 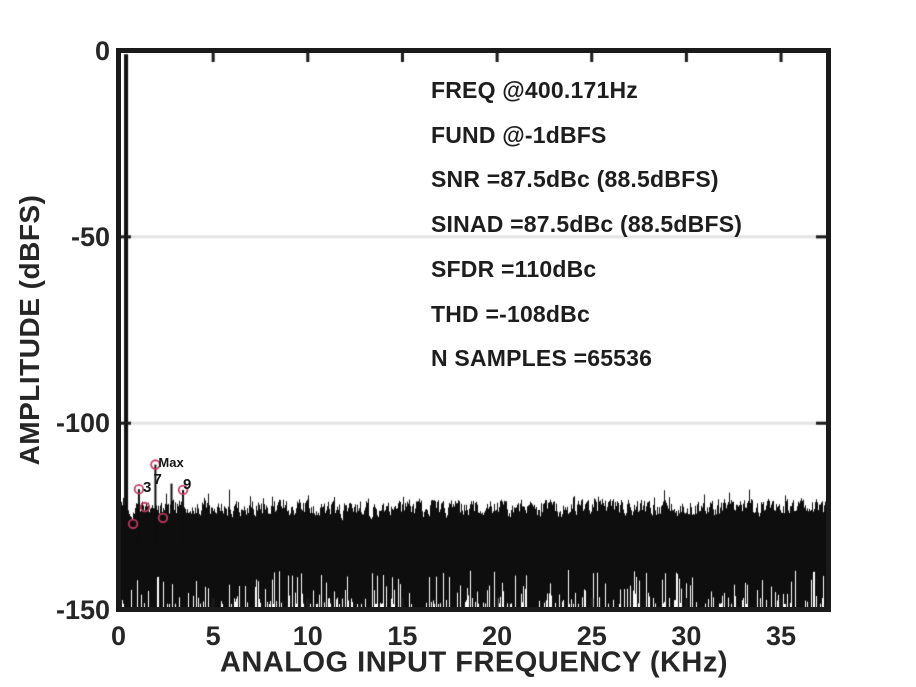 What do you see at coordinates (118, 636) in the screenshot?
I see `x-tick-label: 0` at bounding box center [118, 636].